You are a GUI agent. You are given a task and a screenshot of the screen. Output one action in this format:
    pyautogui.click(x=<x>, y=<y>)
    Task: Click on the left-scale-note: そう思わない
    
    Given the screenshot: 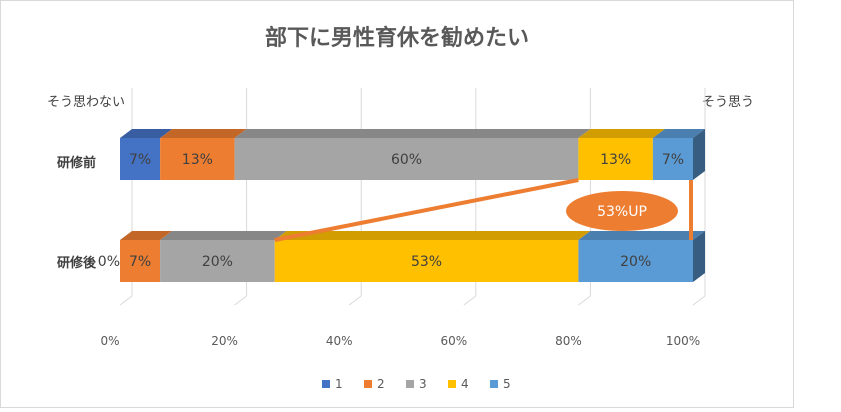 What is the action you would take?
    pyautogui.click(x=86, y=102)
    